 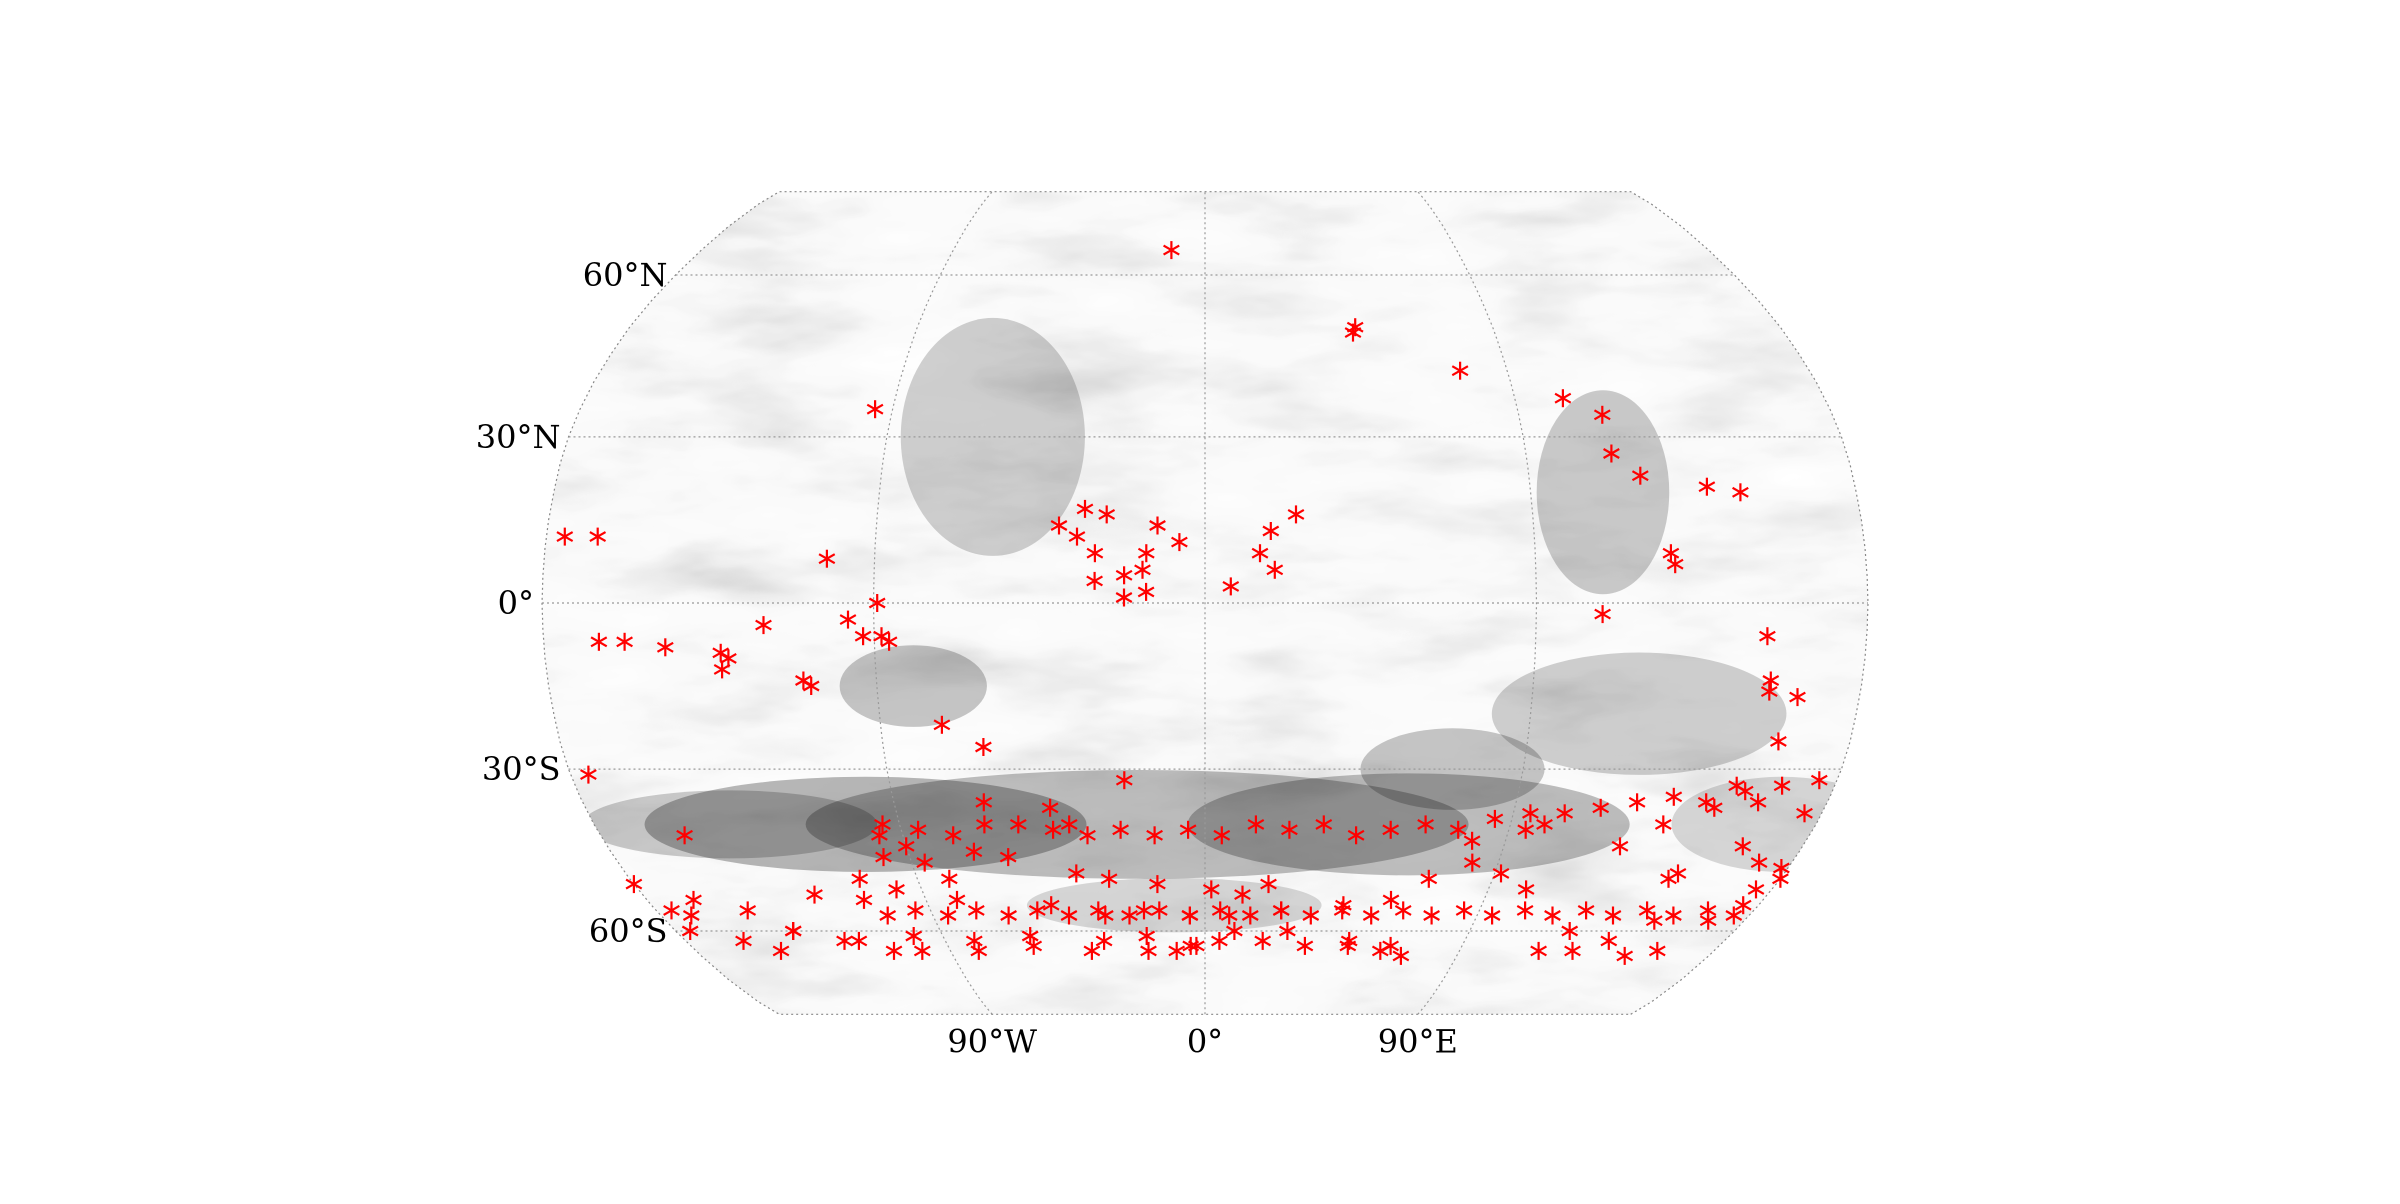 What do you see at coordinates (518, 437) in the screenshot?
I see `latitude-label: 30°N` at bounding box center [518, 437].